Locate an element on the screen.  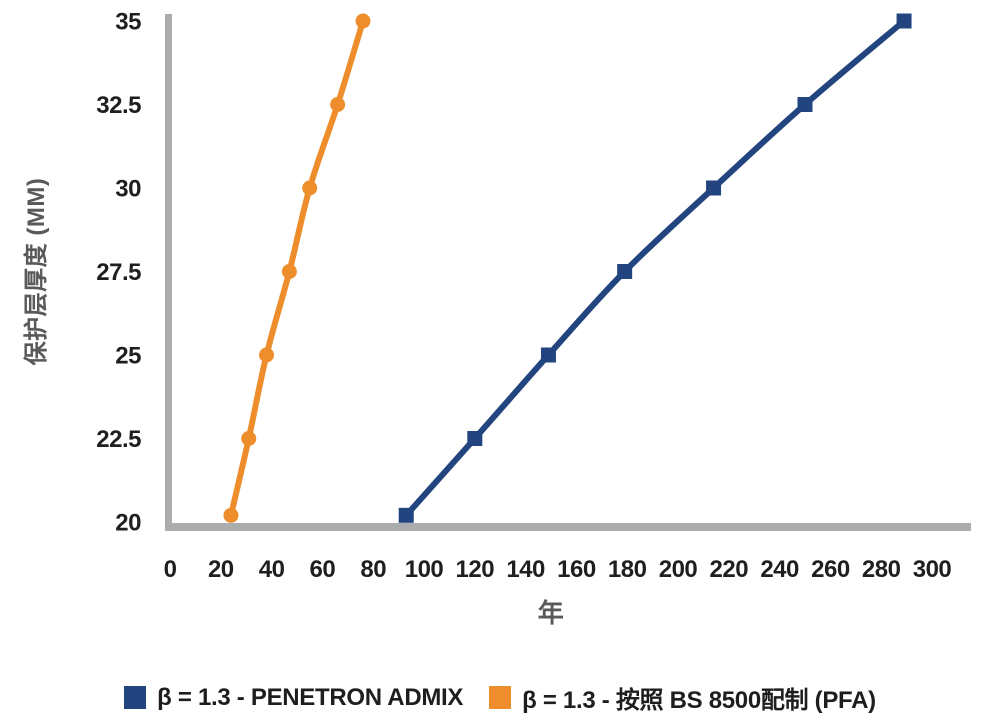
y-axis-line is located at coordinates (168, 272).